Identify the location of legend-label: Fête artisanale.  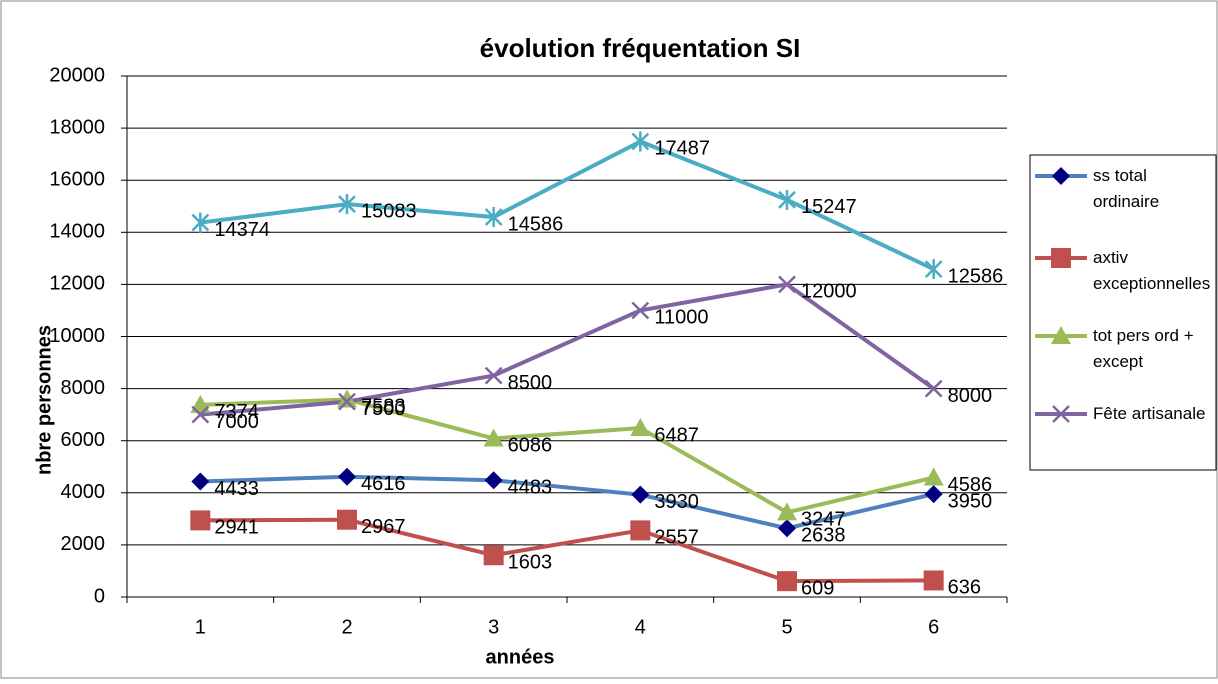
(1149, 413).